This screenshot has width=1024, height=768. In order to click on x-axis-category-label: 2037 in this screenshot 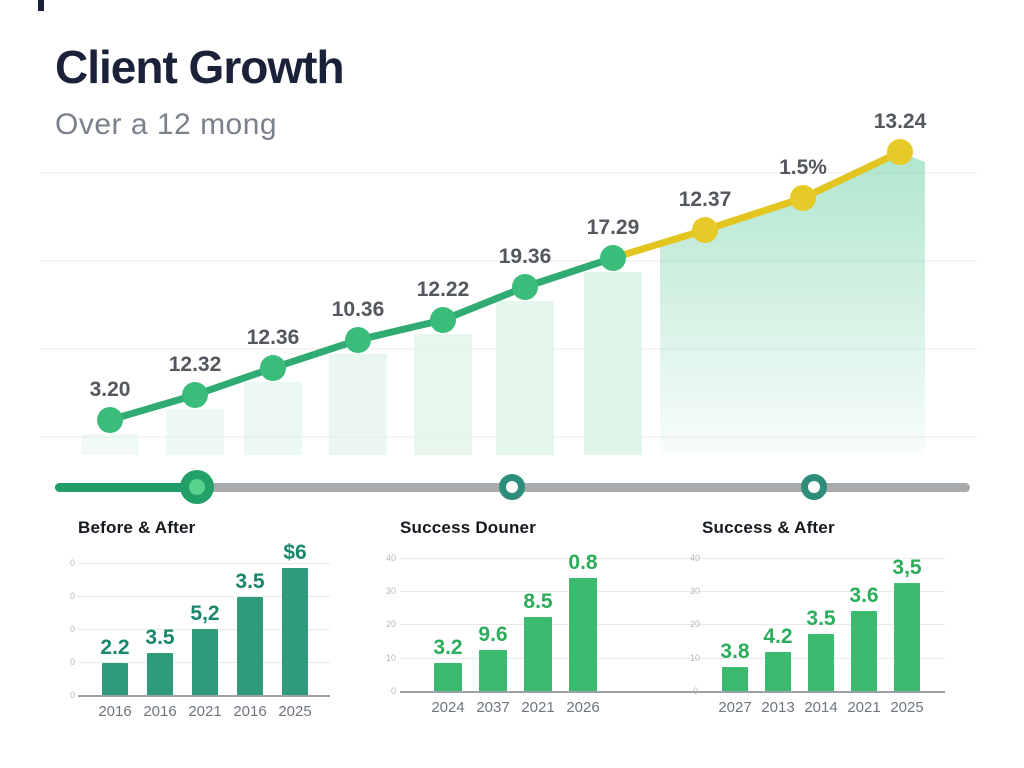, I will do `click(493, 707)`.